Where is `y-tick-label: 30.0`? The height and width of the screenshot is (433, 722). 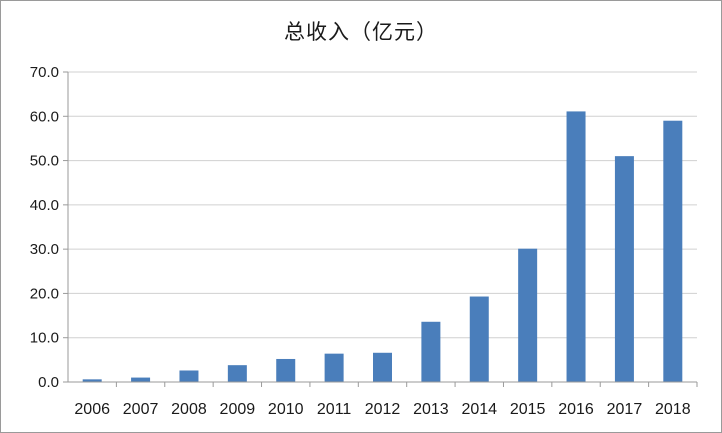
y-tick-label: 30.0 is located at coordinates (44, 249).